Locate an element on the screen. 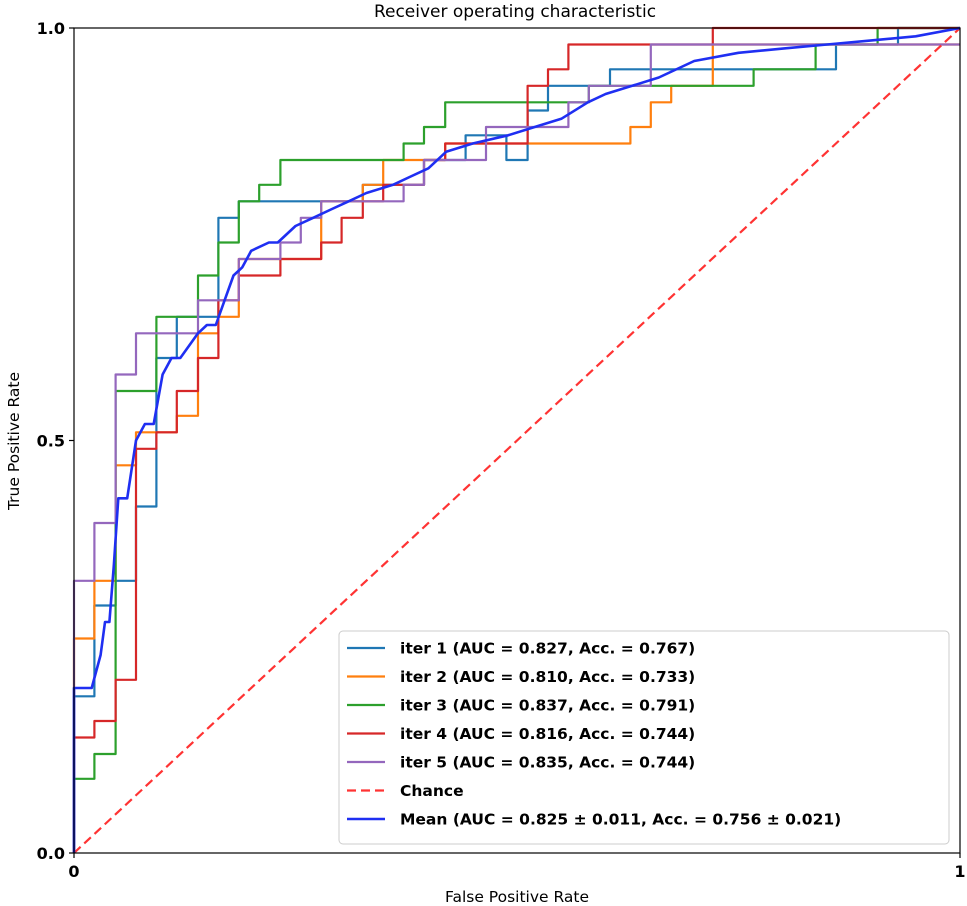 The image size is (967, 906). x-axis-label: False Positive Rate is located at coordinates (517, 897).